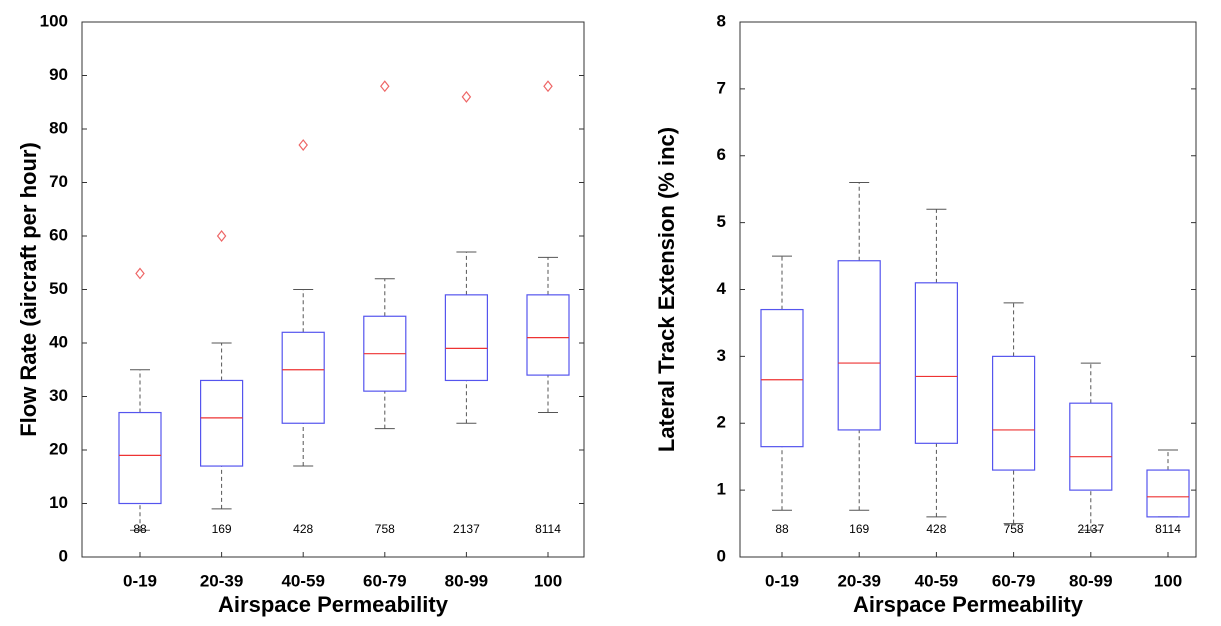 This screenshot has height=626, width=1221. Describe the element at coordinates (58, 448) in the screenshot. I see `y-tick-label: 20` at that location.